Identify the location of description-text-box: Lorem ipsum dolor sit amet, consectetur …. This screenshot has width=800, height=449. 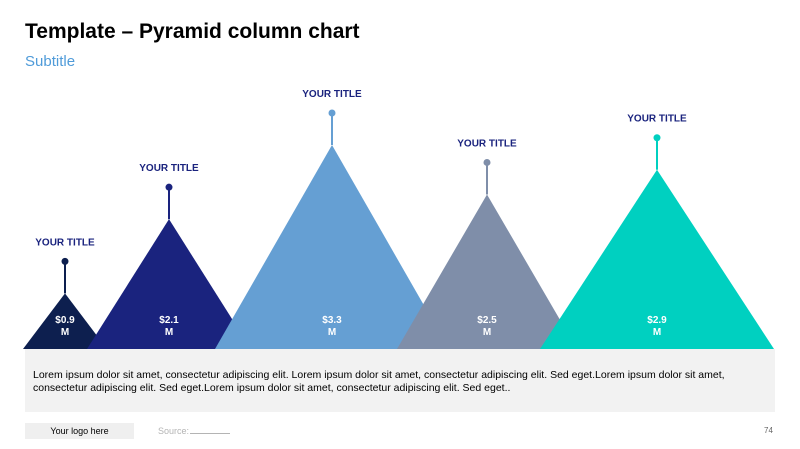
(400, 380).